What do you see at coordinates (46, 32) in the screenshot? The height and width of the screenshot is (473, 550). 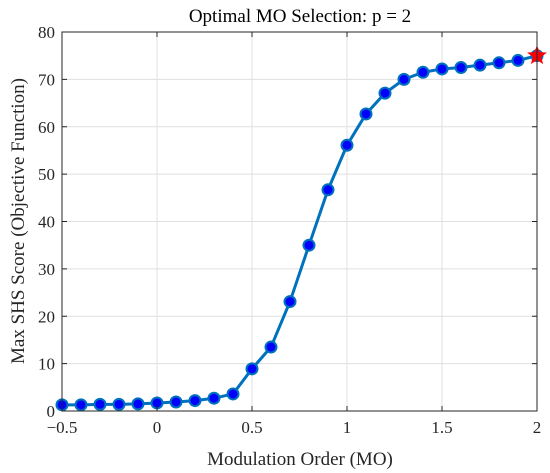 I see `y-tick-label: 80` at bounding box center [46, 32].